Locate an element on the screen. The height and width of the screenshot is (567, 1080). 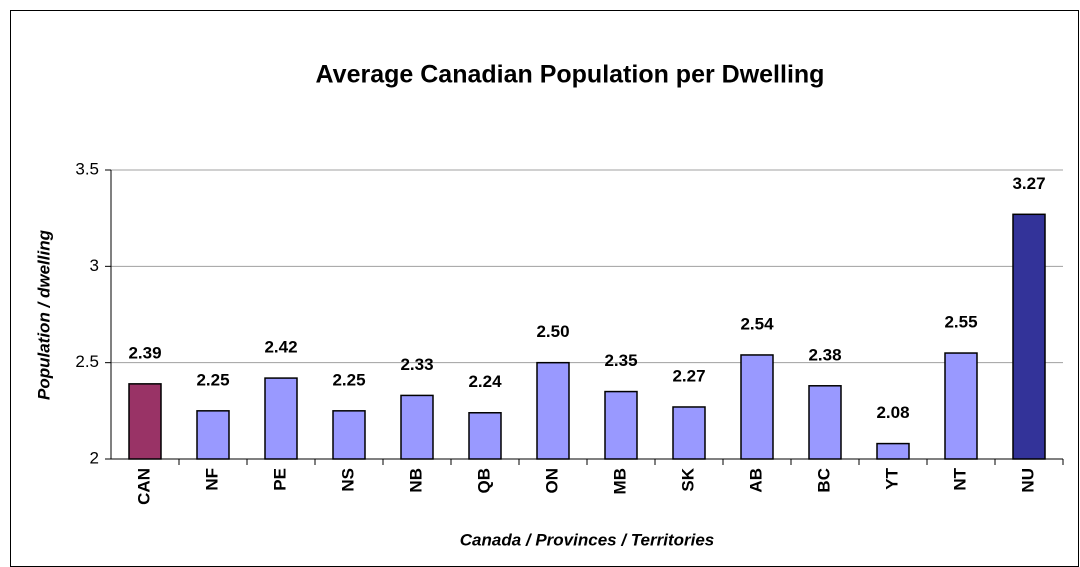
value-label: 2.42 is located at coordinates (280, 347).